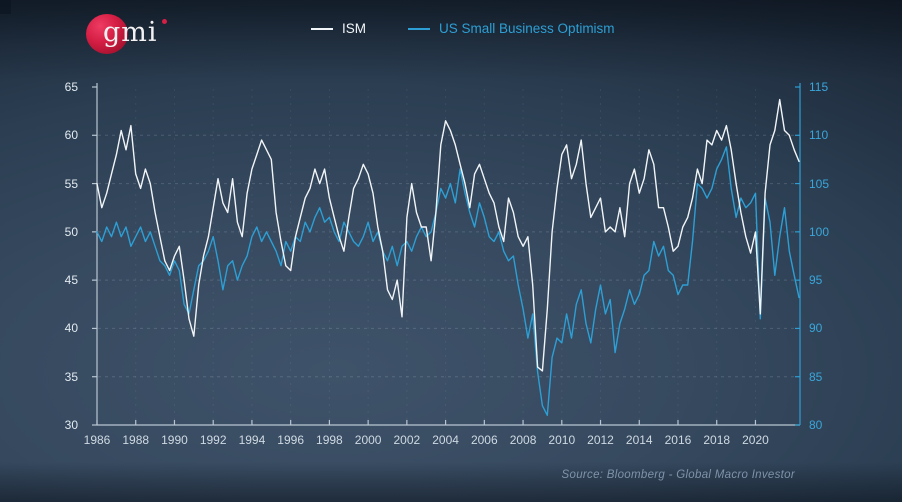 This screenshot has height=502, width=902. Describe the element at coordinates (484, 440) in the screenshot. I see `x-axis-label: 2006` at that location.